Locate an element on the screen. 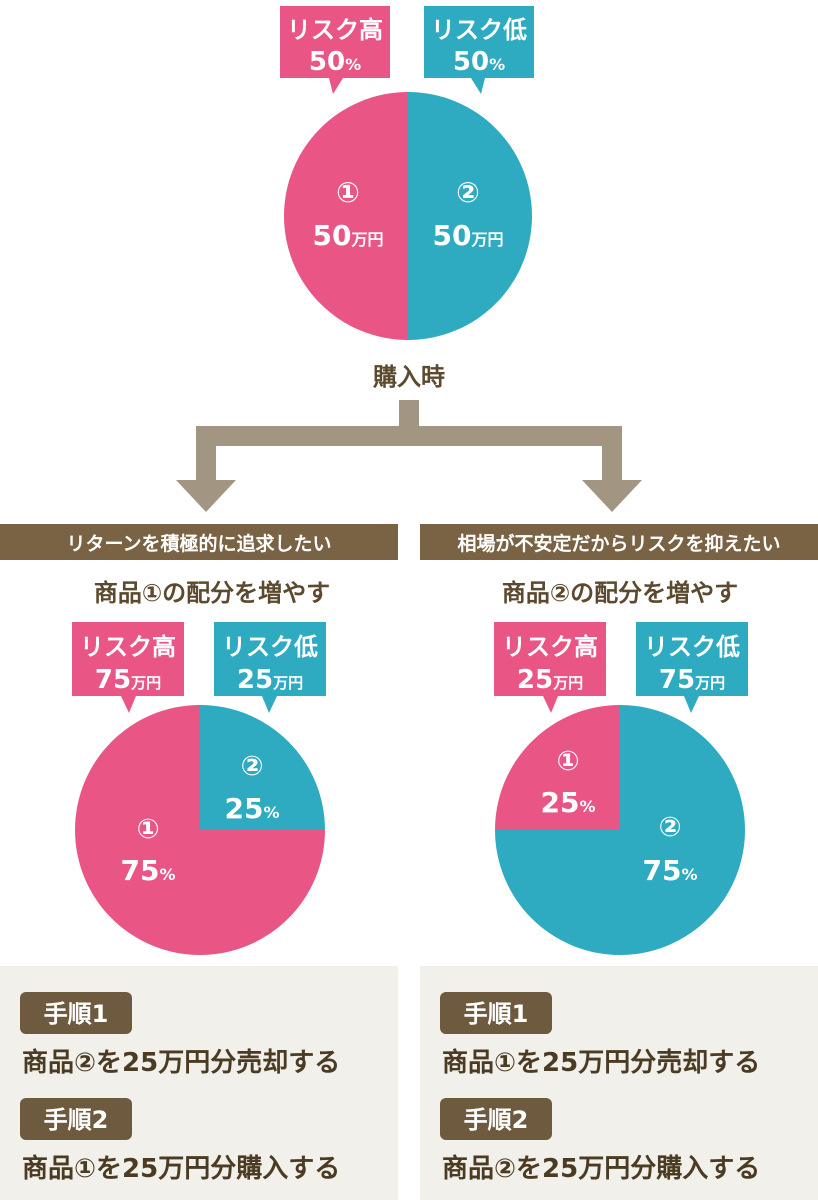 This screenshot has width=818, height=1200. pie-right-title: 商品②の配分を増やす is located at coordinates (620, 593).